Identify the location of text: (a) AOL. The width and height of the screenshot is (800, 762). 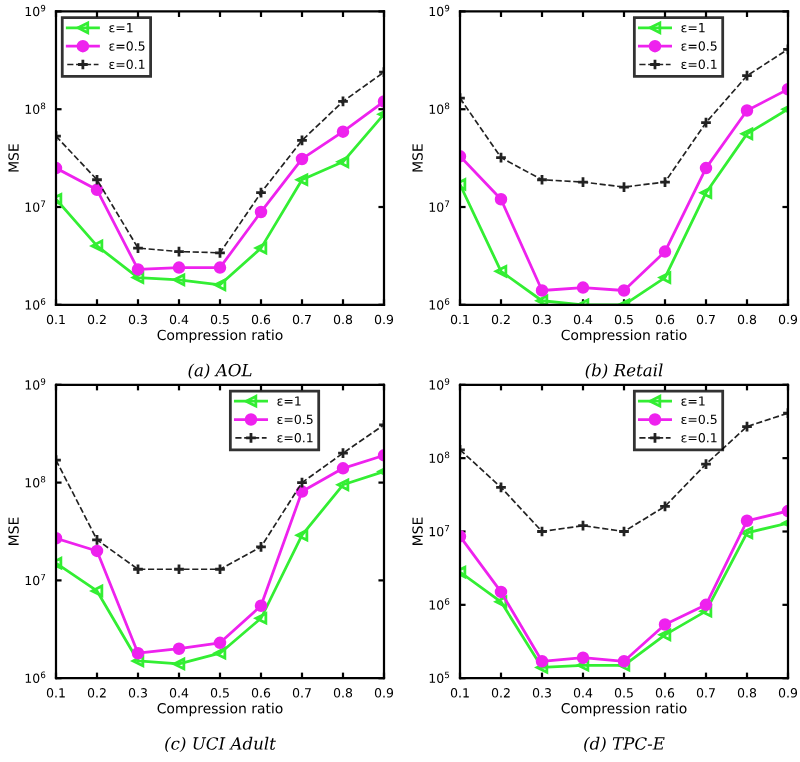
(220, 371).